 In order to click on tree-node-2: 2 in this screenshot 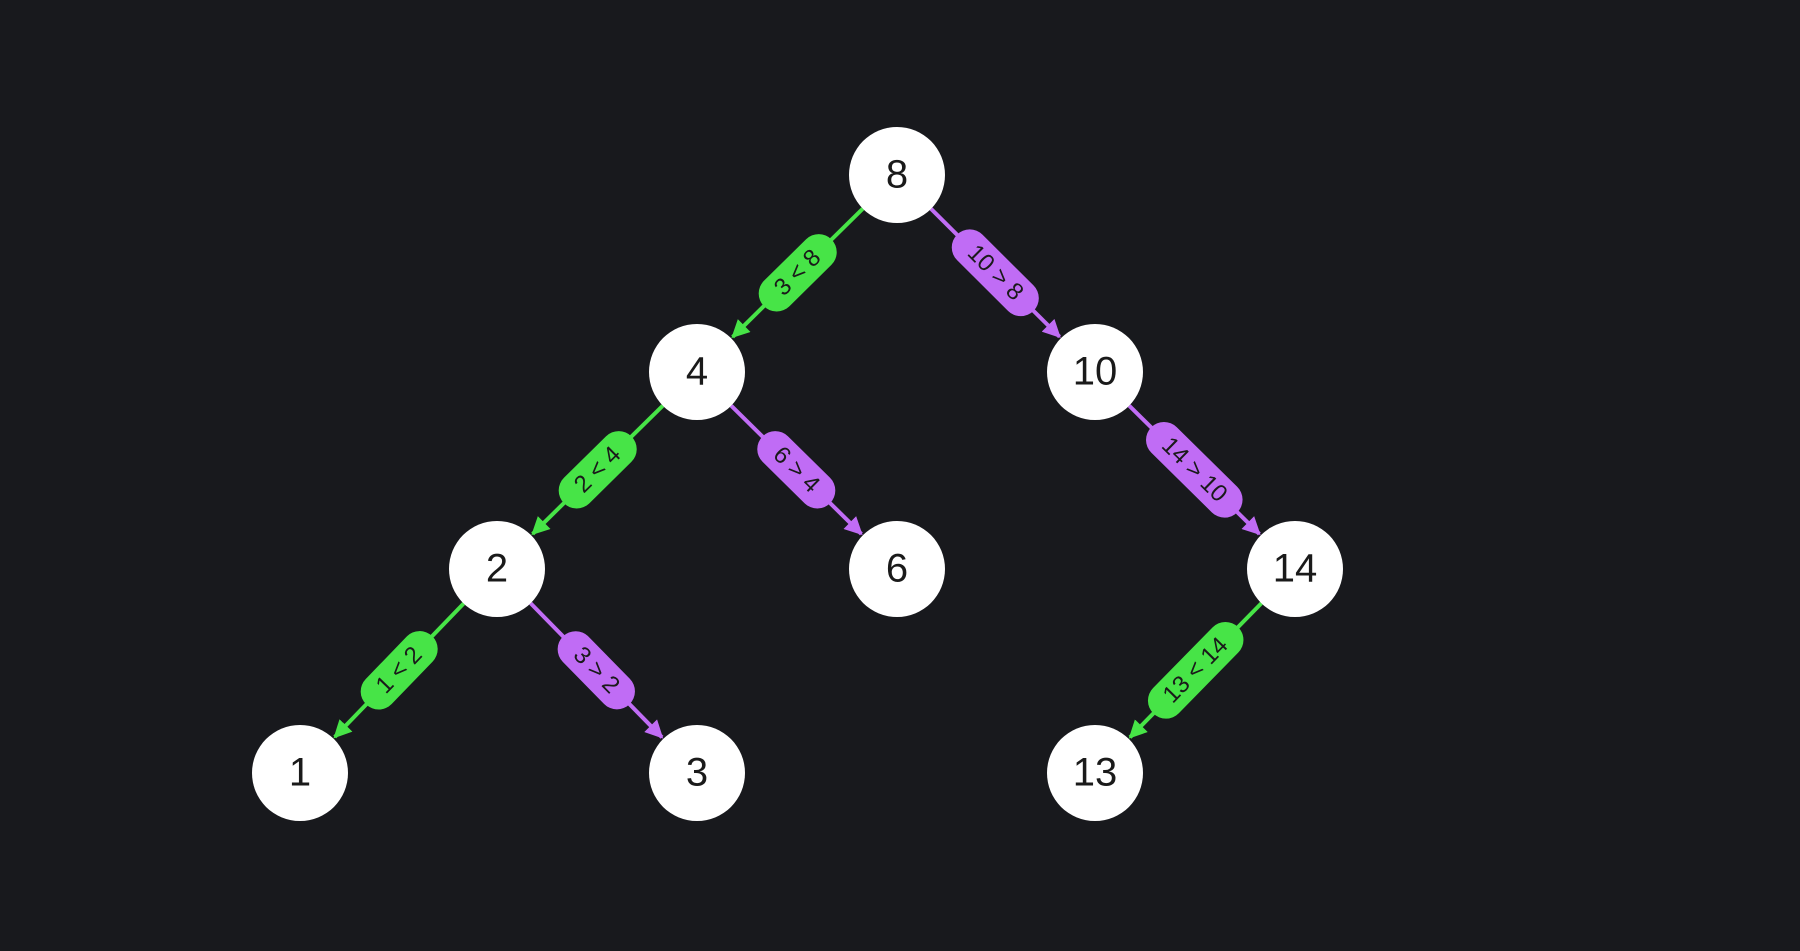, I will do `click(497, 569)`.